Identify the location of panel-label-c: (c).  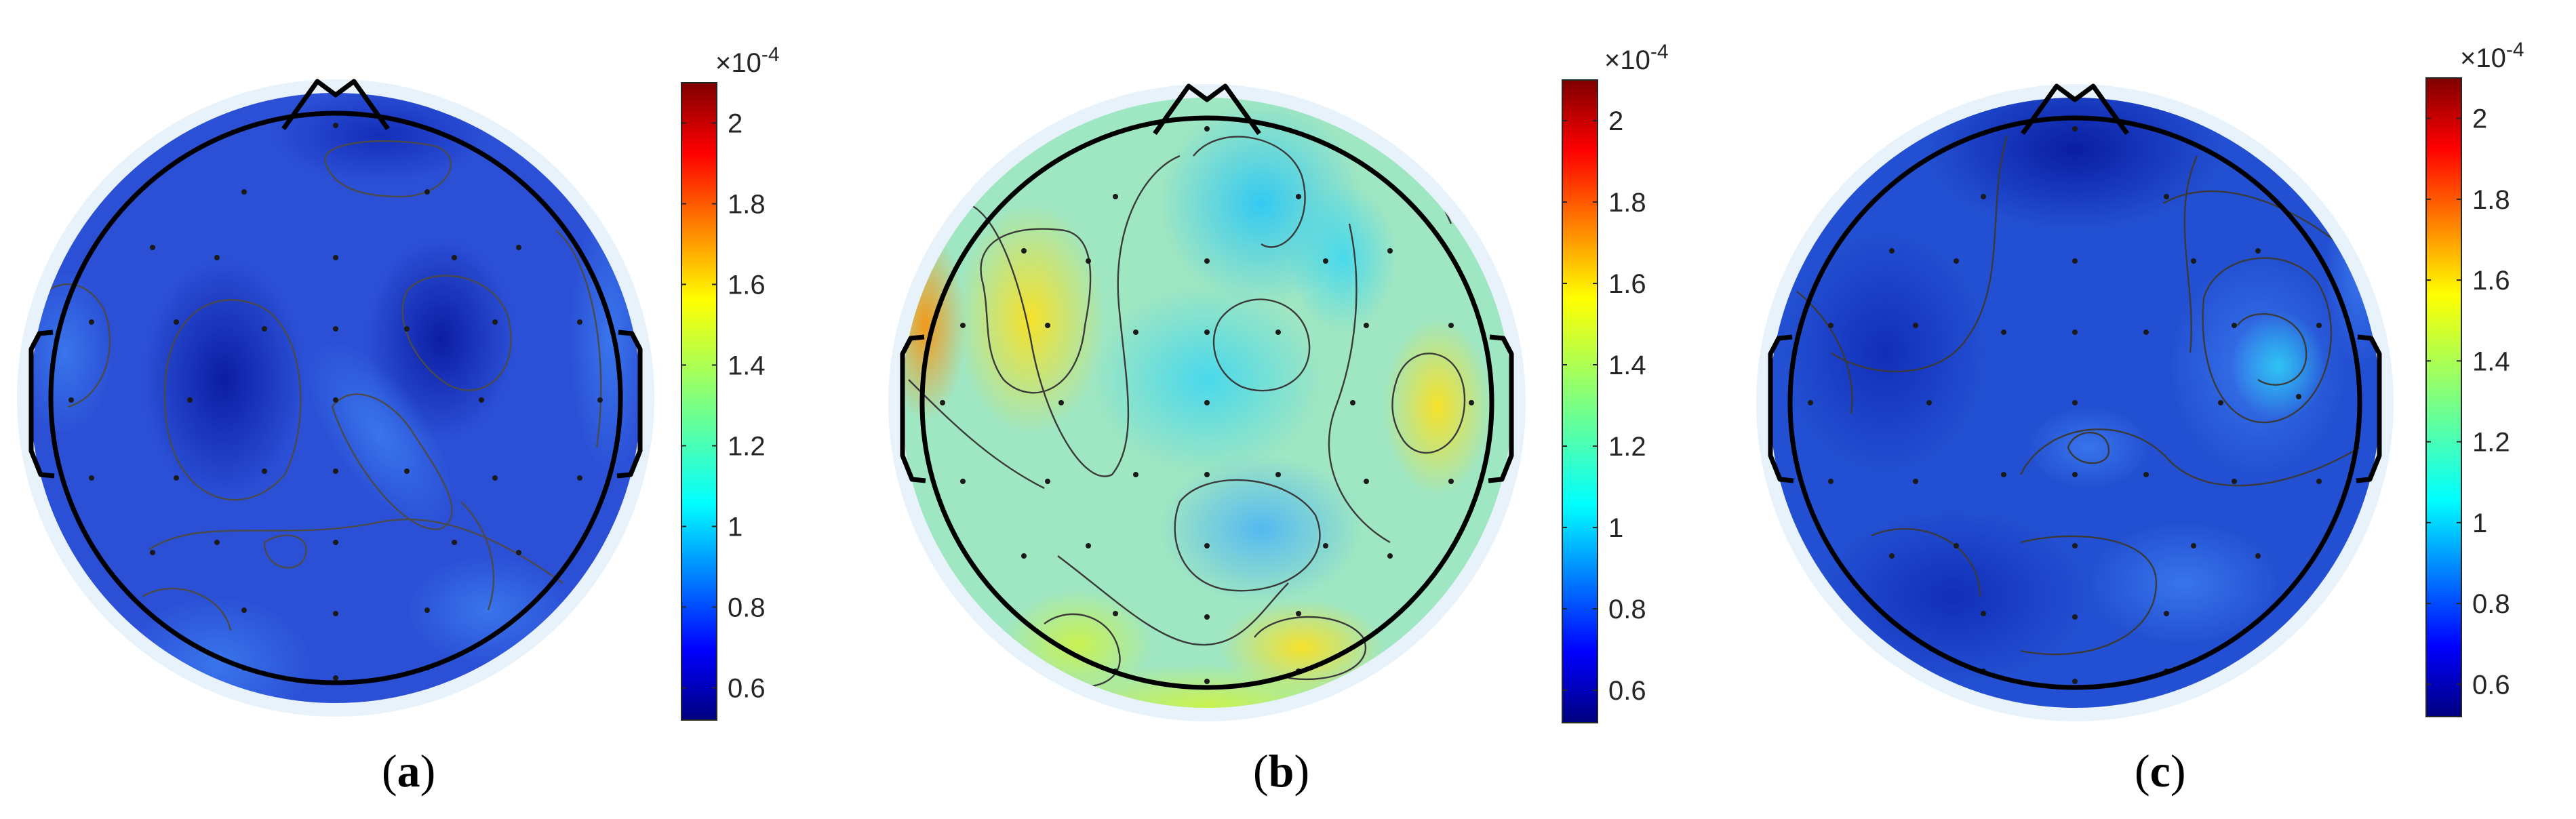
(2160, 771).